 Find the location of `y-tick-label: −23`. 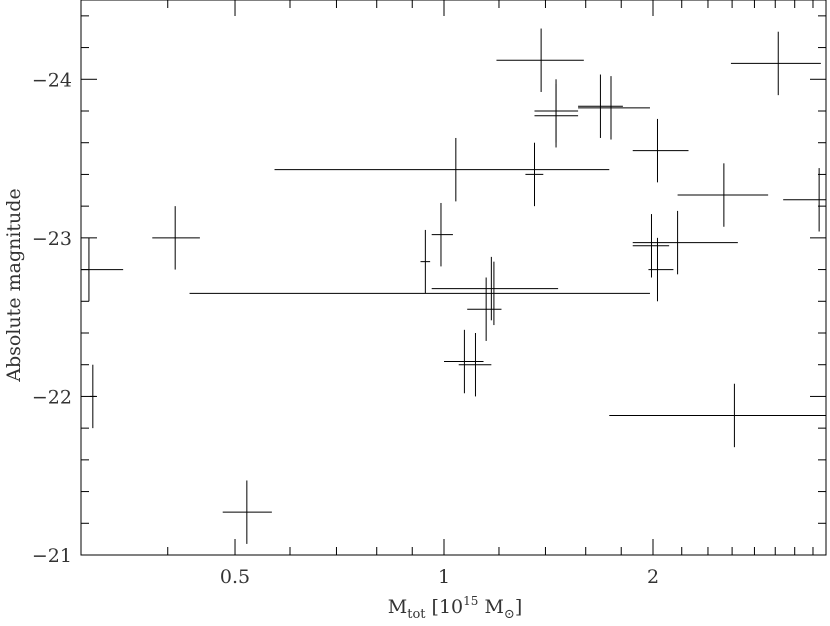

y-tick-label: −23 is located at coordinates (52, 239).